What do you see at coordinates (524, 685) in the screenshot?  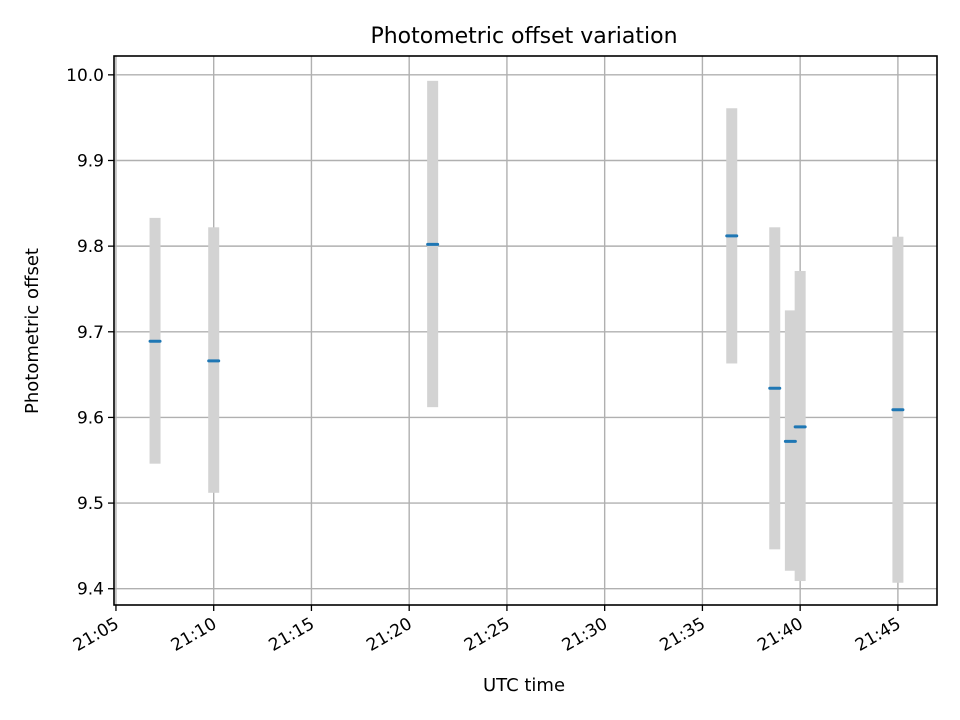 I see `x-axis-label: UTC time` at bounding box center [524, 685].